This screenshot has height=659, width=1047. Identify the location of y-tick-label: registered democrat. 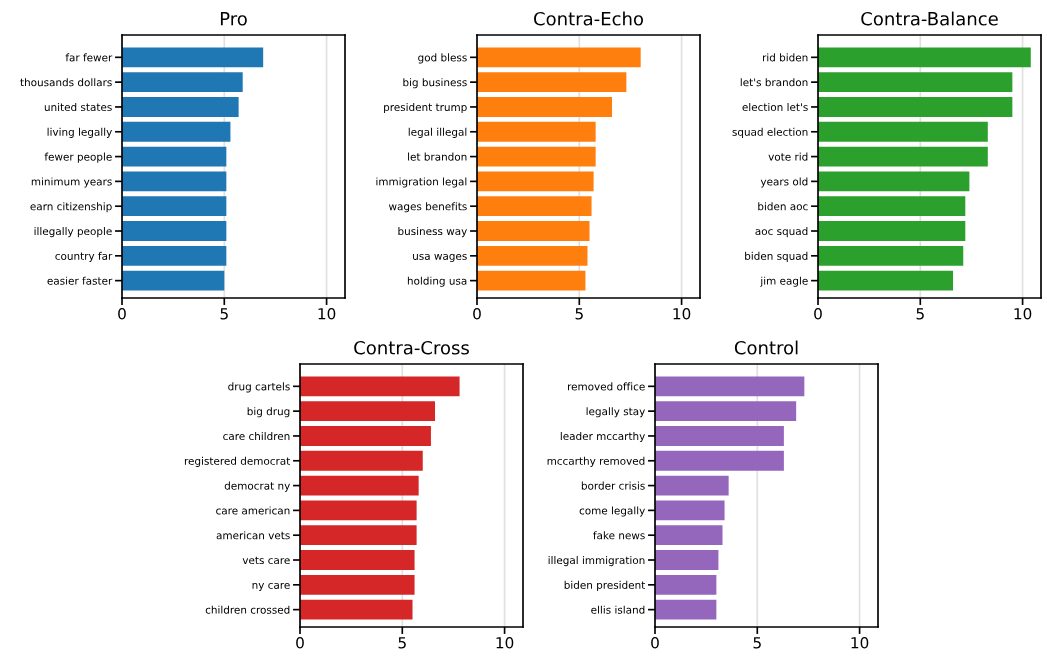
(237, 461).